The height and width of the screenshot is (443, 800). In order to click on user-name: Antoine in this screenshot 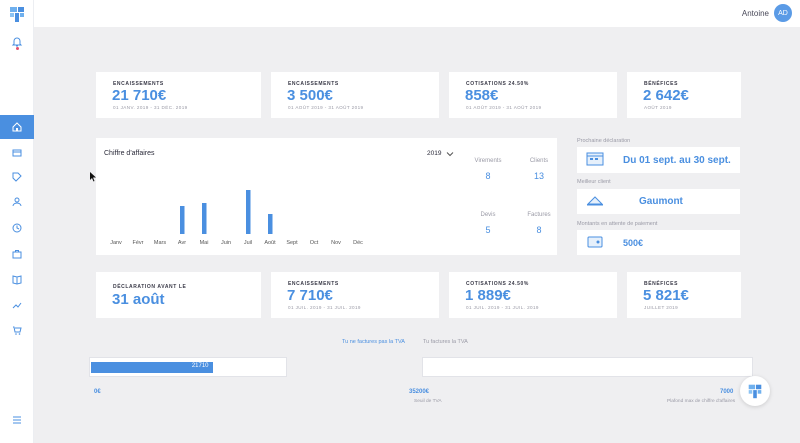, I will do `click(755, 13)`.